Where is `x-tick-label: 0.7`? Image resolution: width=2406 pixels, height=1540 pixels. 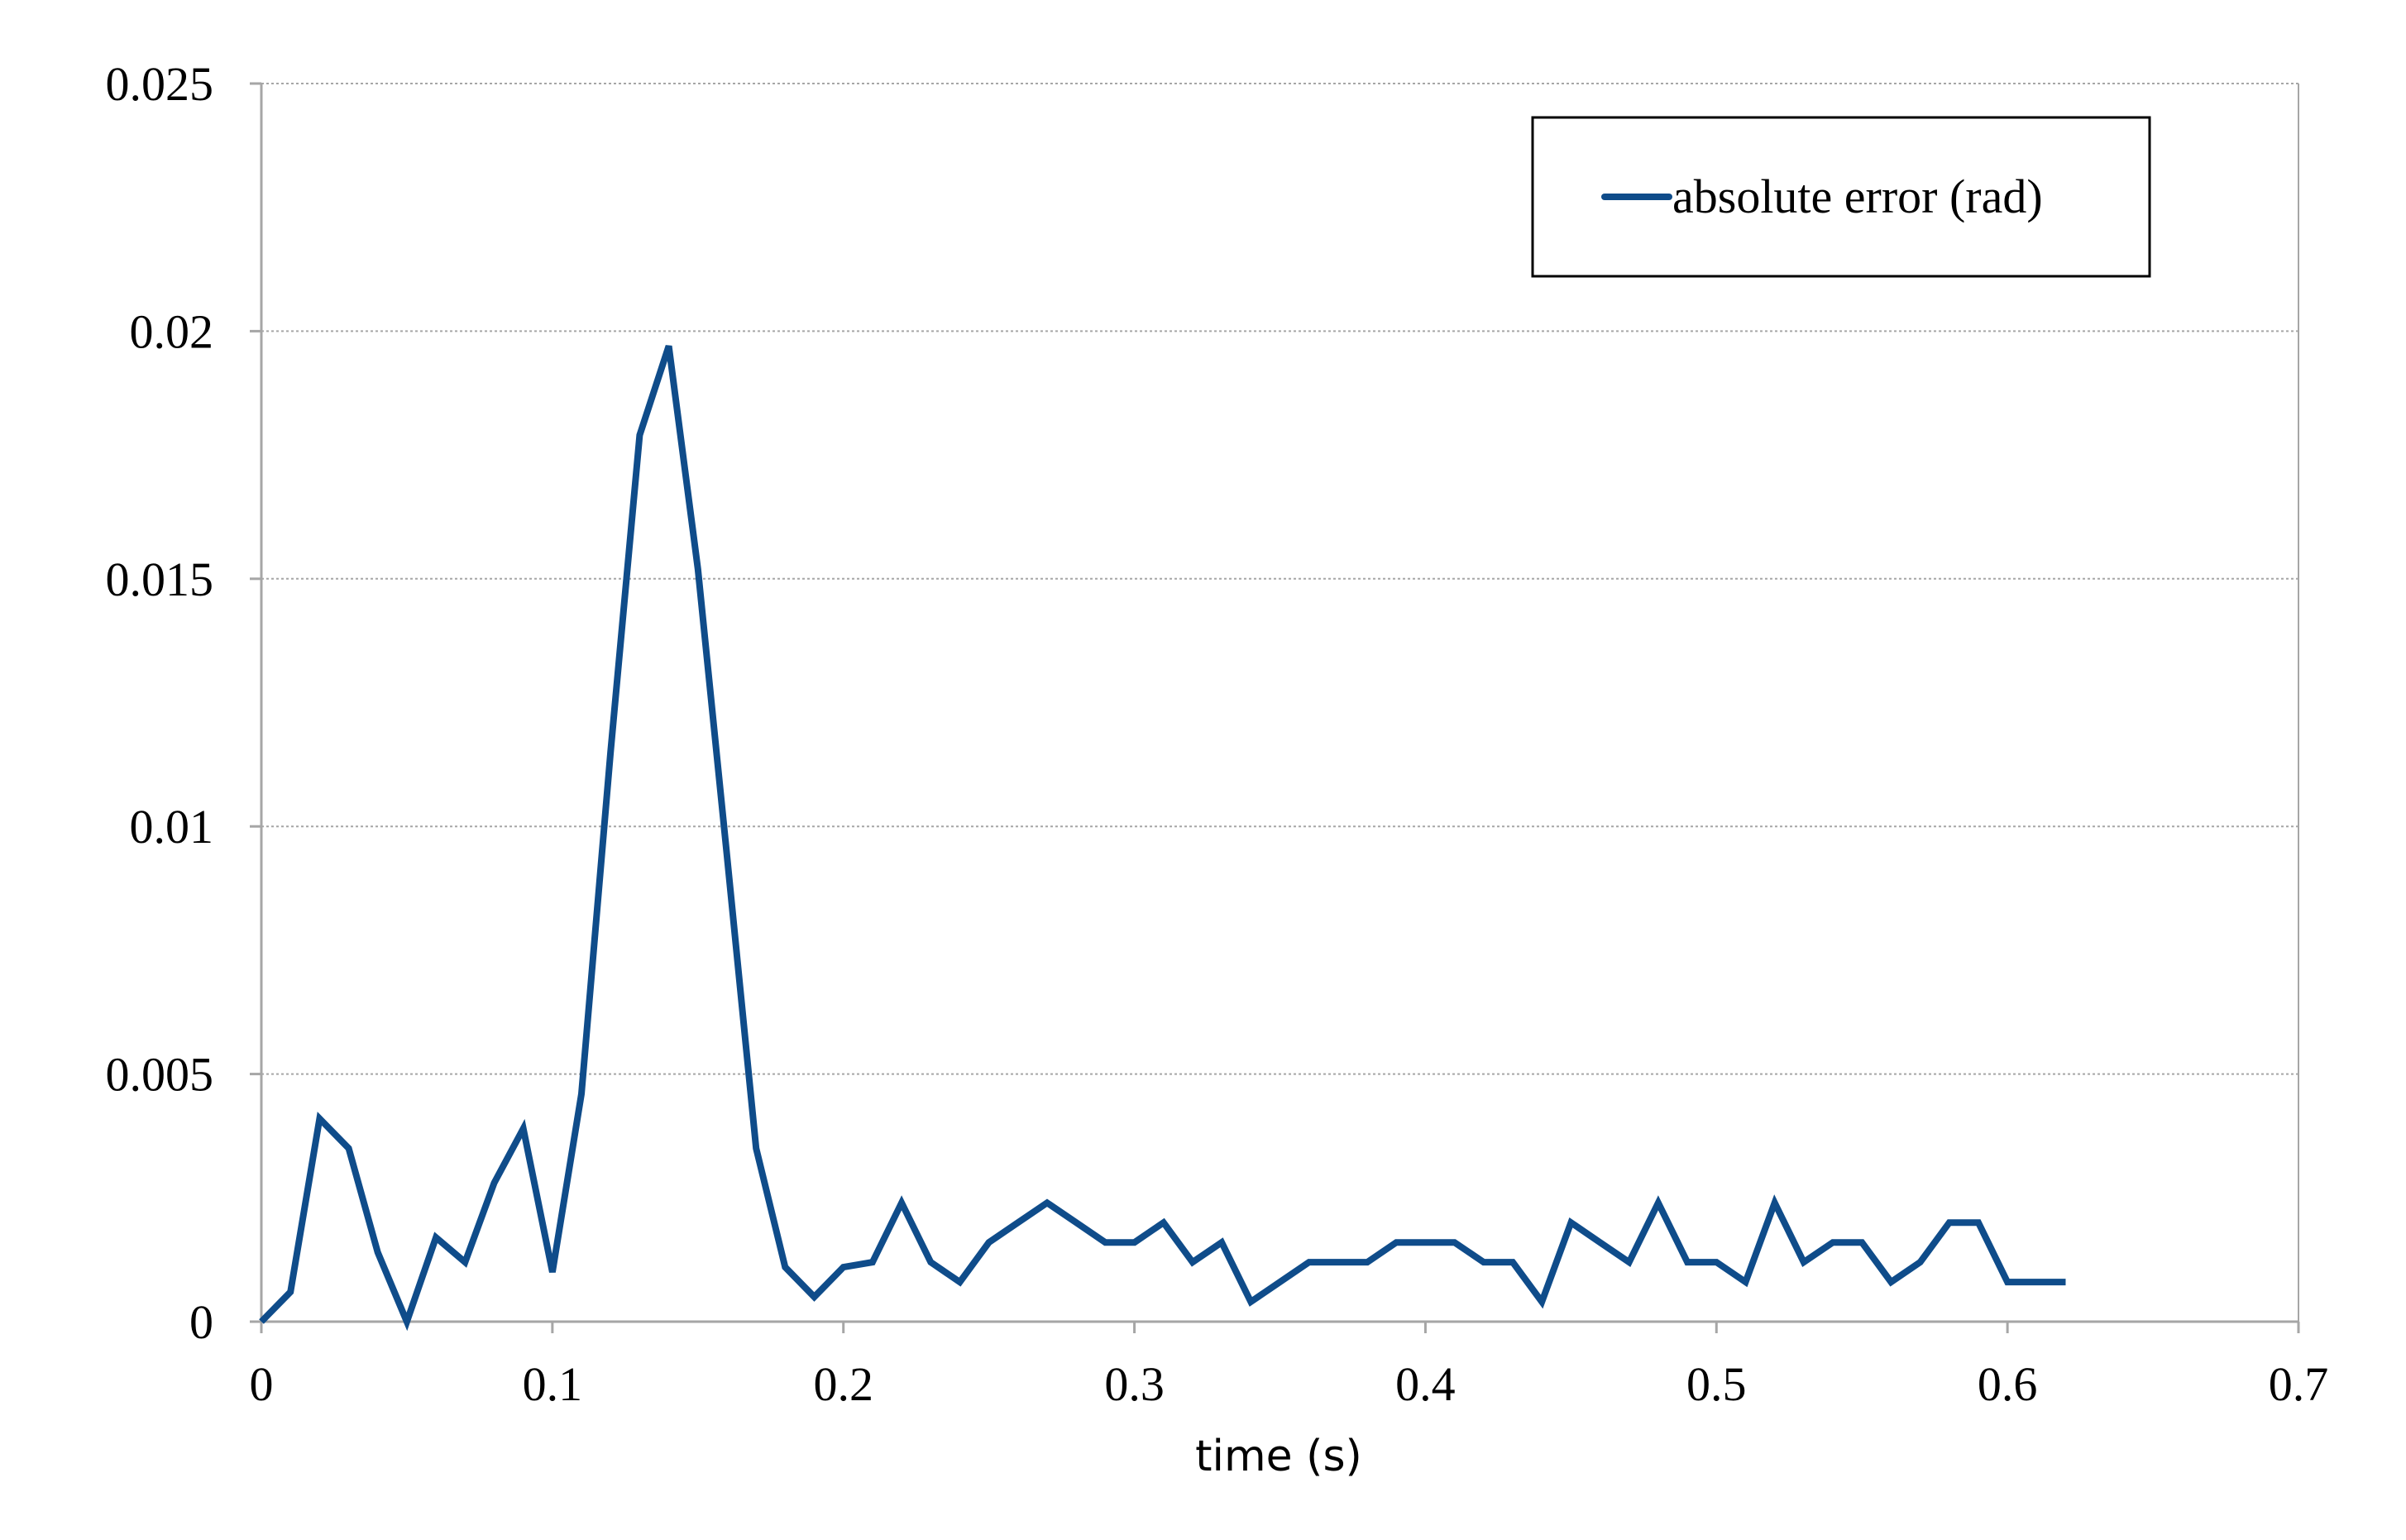 x-tick-label: 0.7 is located at coordinates (2299, 1384).